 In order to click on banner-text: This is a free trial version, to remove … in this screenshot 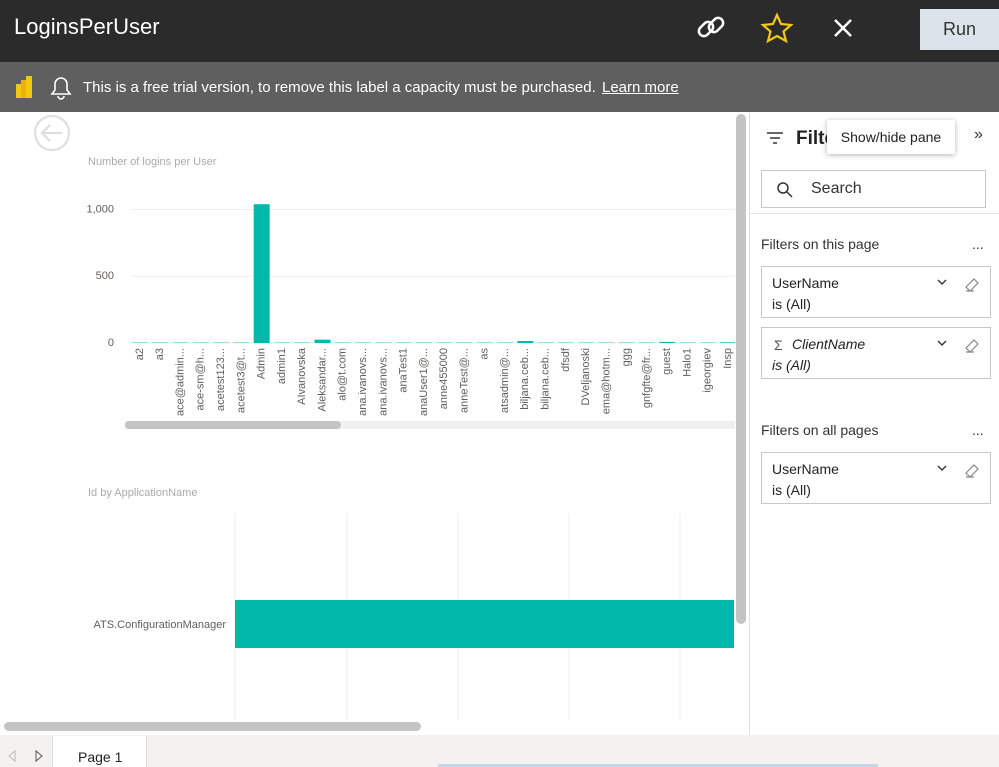, I will do `click(339, 87)`.